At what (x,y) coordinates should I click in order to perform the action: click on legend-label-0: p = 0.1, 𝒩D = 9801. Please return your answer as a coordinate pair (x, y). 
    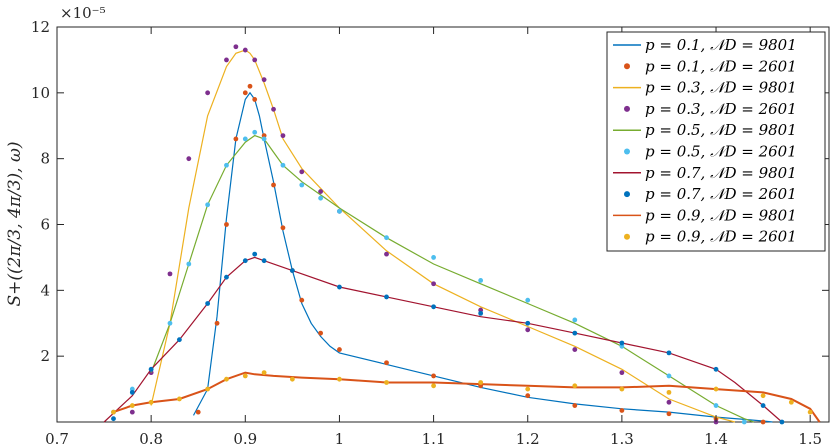
    Looking at the image, I should click on (721, 45).